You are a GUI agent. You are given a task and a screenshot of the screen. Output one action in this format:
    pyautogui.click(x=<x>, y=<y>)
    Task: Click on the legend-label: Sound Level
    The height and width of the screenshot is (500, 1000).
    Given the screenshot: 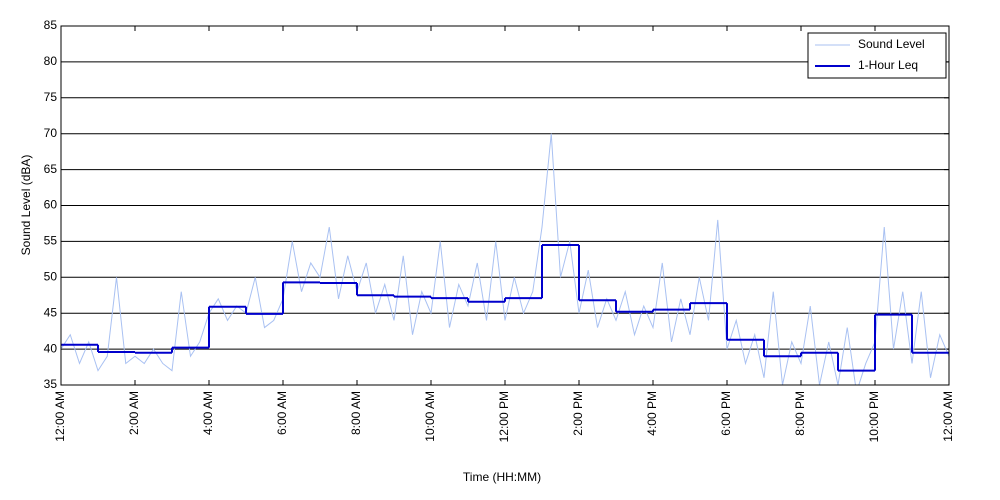 What is the action you would take?
    pyautogui.click(x=891, y=44)
    